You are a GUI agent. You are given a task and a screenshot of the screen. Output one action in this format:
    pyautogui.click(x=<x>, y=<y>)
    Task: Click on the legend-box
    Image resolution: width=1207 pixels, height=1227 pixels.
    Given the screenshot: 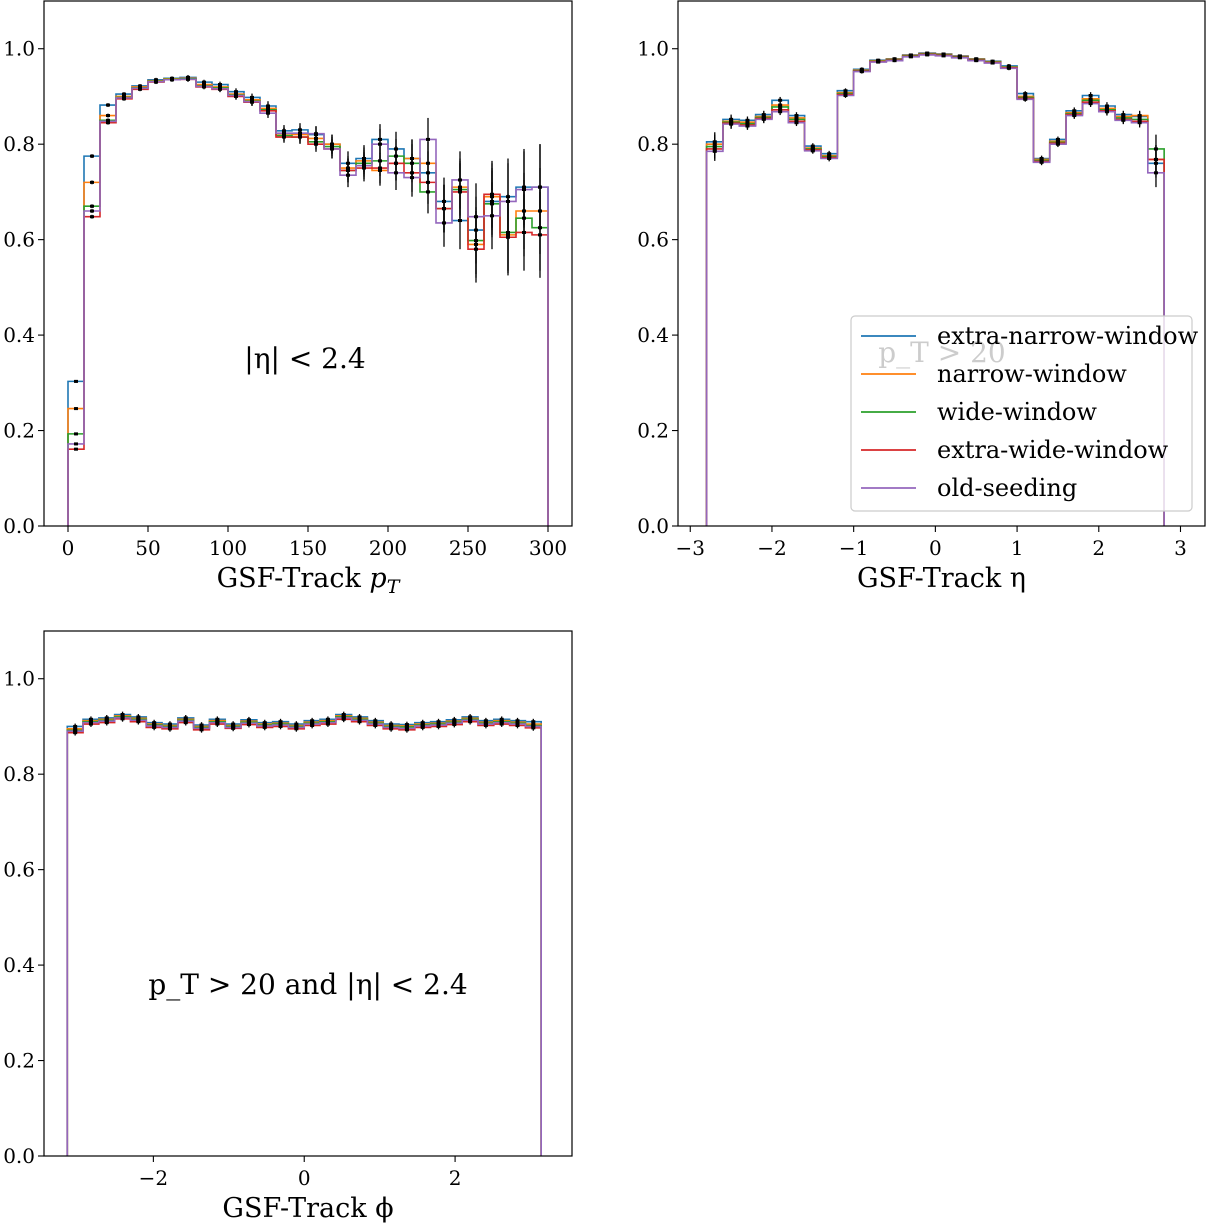 What is the action you would take?
    pyautogui.click(x=1021, y=413)
    